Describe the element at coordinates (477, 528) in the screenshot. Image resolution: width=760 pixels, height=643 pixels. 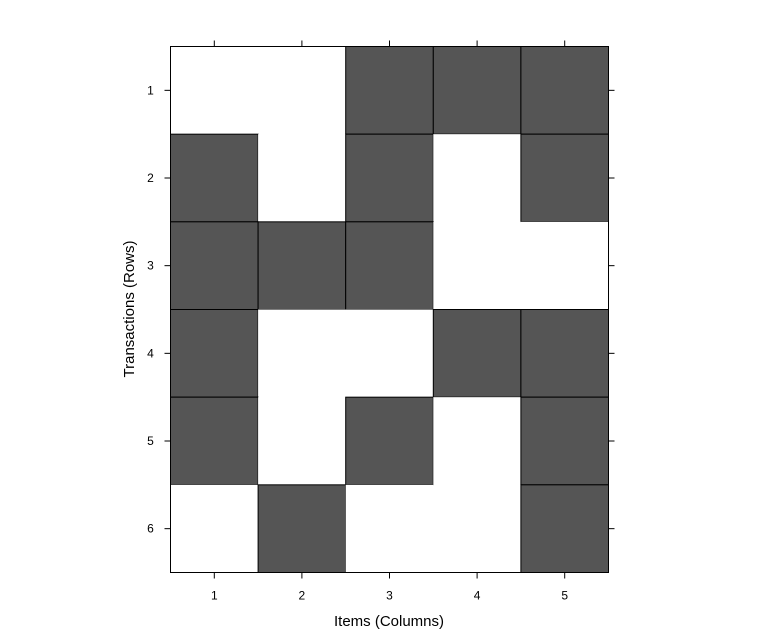
I see `heatmap-cell-r6-c4` at that location.